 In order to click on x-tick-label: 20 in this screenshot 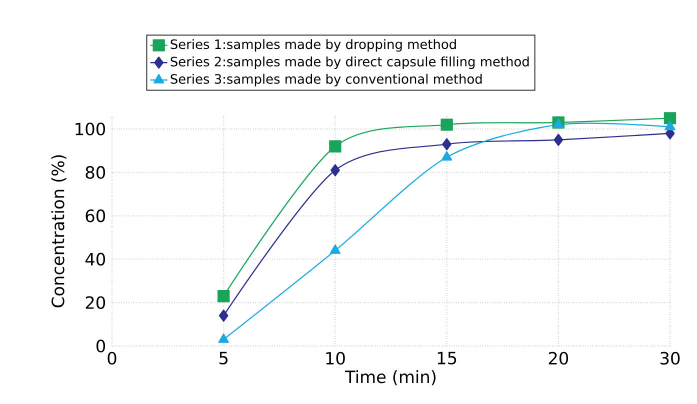, I will do `click(558, 358)`.